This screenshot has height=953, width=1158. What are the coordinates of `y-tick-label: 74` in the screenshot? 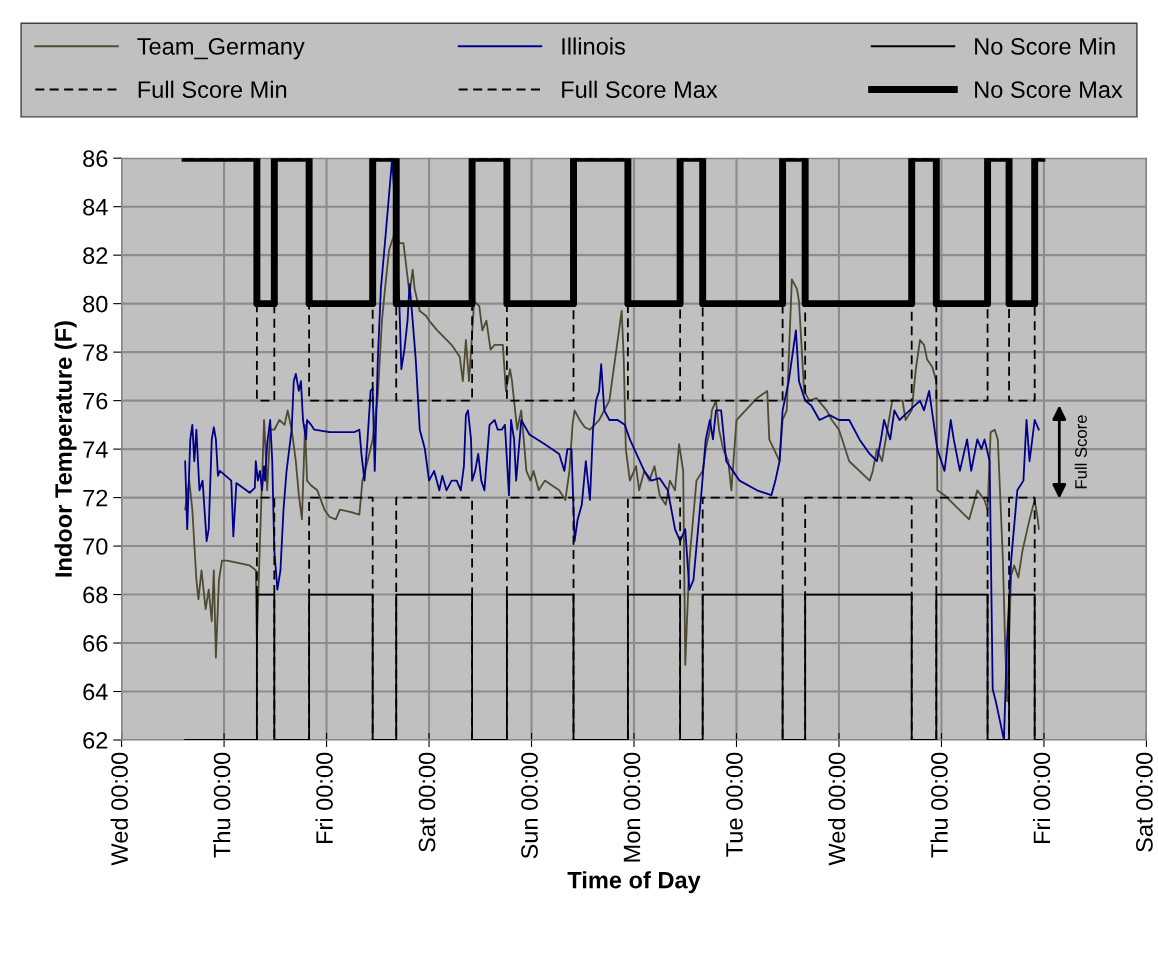 It's located at (95, 449).